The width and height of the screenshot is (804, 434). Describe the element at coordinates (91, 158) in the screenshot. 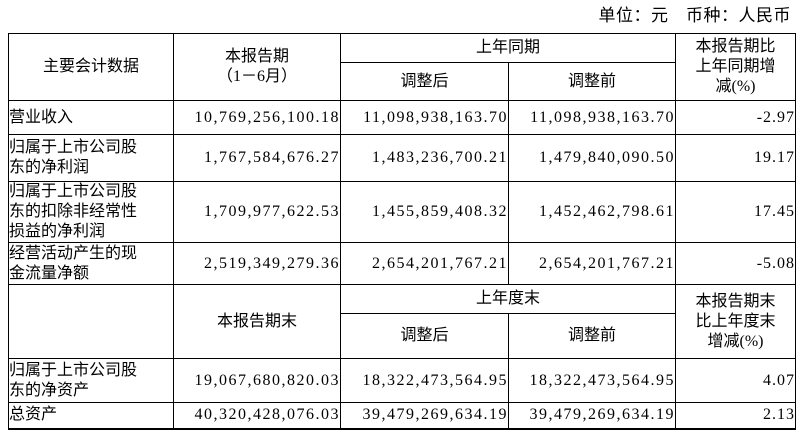

I see `metric-label: 归属于上市公司股 东的净利润` at that location.